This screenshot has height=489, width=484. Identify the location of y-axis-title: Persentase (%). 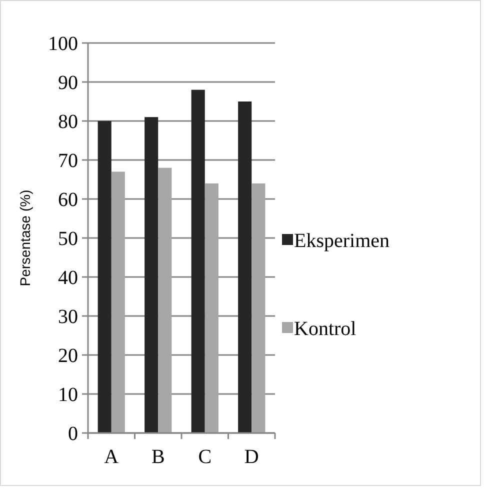
(25, 238).